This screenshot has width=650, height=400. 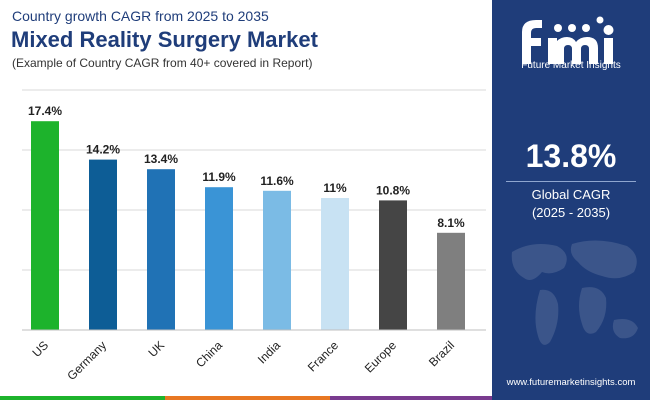 I want to click on world-map-icon, so click(x=574, y=292).